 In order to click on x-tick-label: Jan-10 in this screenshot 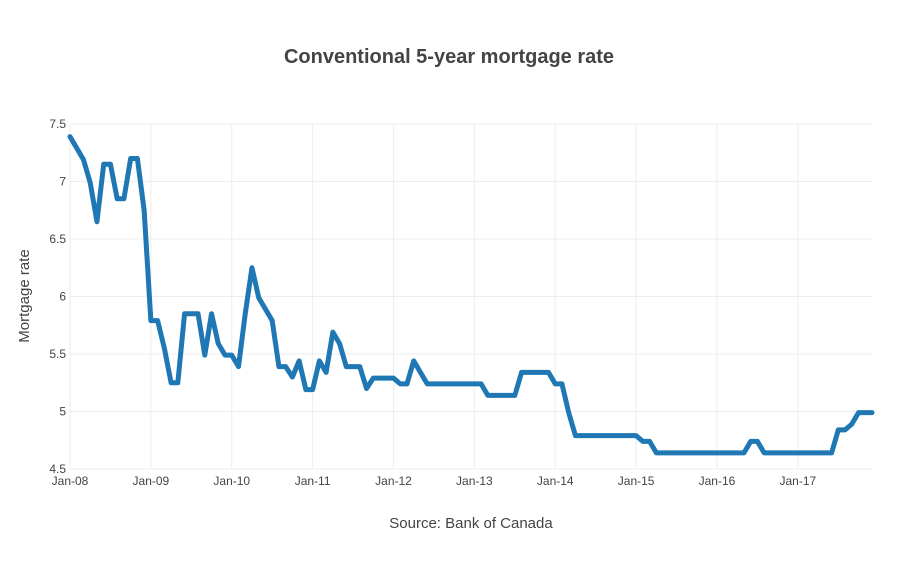, I will do `click(231, 481)`.